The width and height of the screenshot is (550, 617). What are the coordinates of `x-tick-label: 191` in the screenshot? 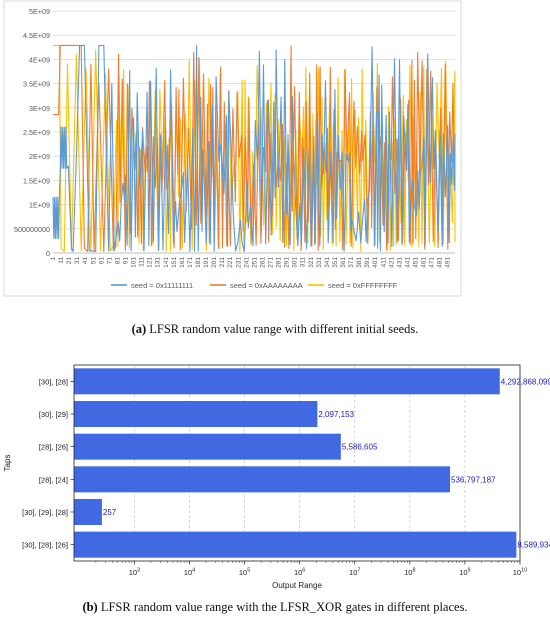 It's located at (206, 262).